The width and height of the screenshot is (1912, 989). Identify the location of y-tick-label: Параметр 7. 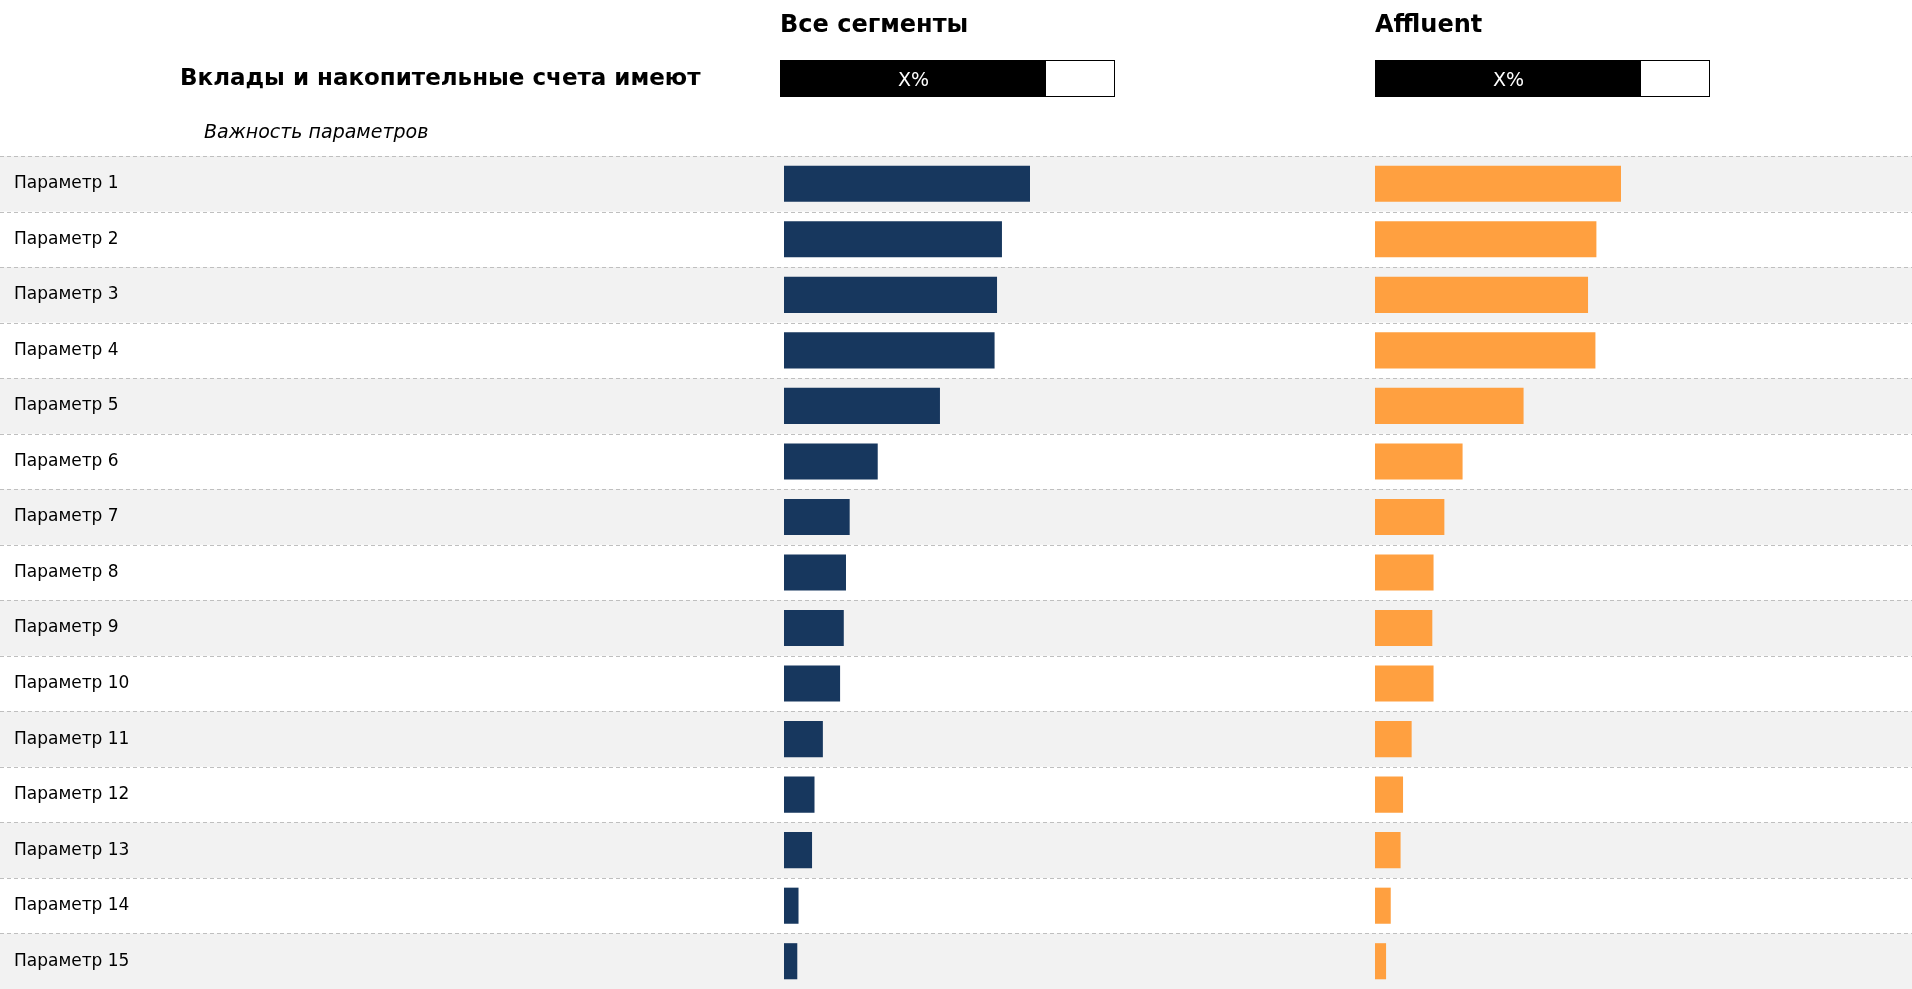
(66, 515).